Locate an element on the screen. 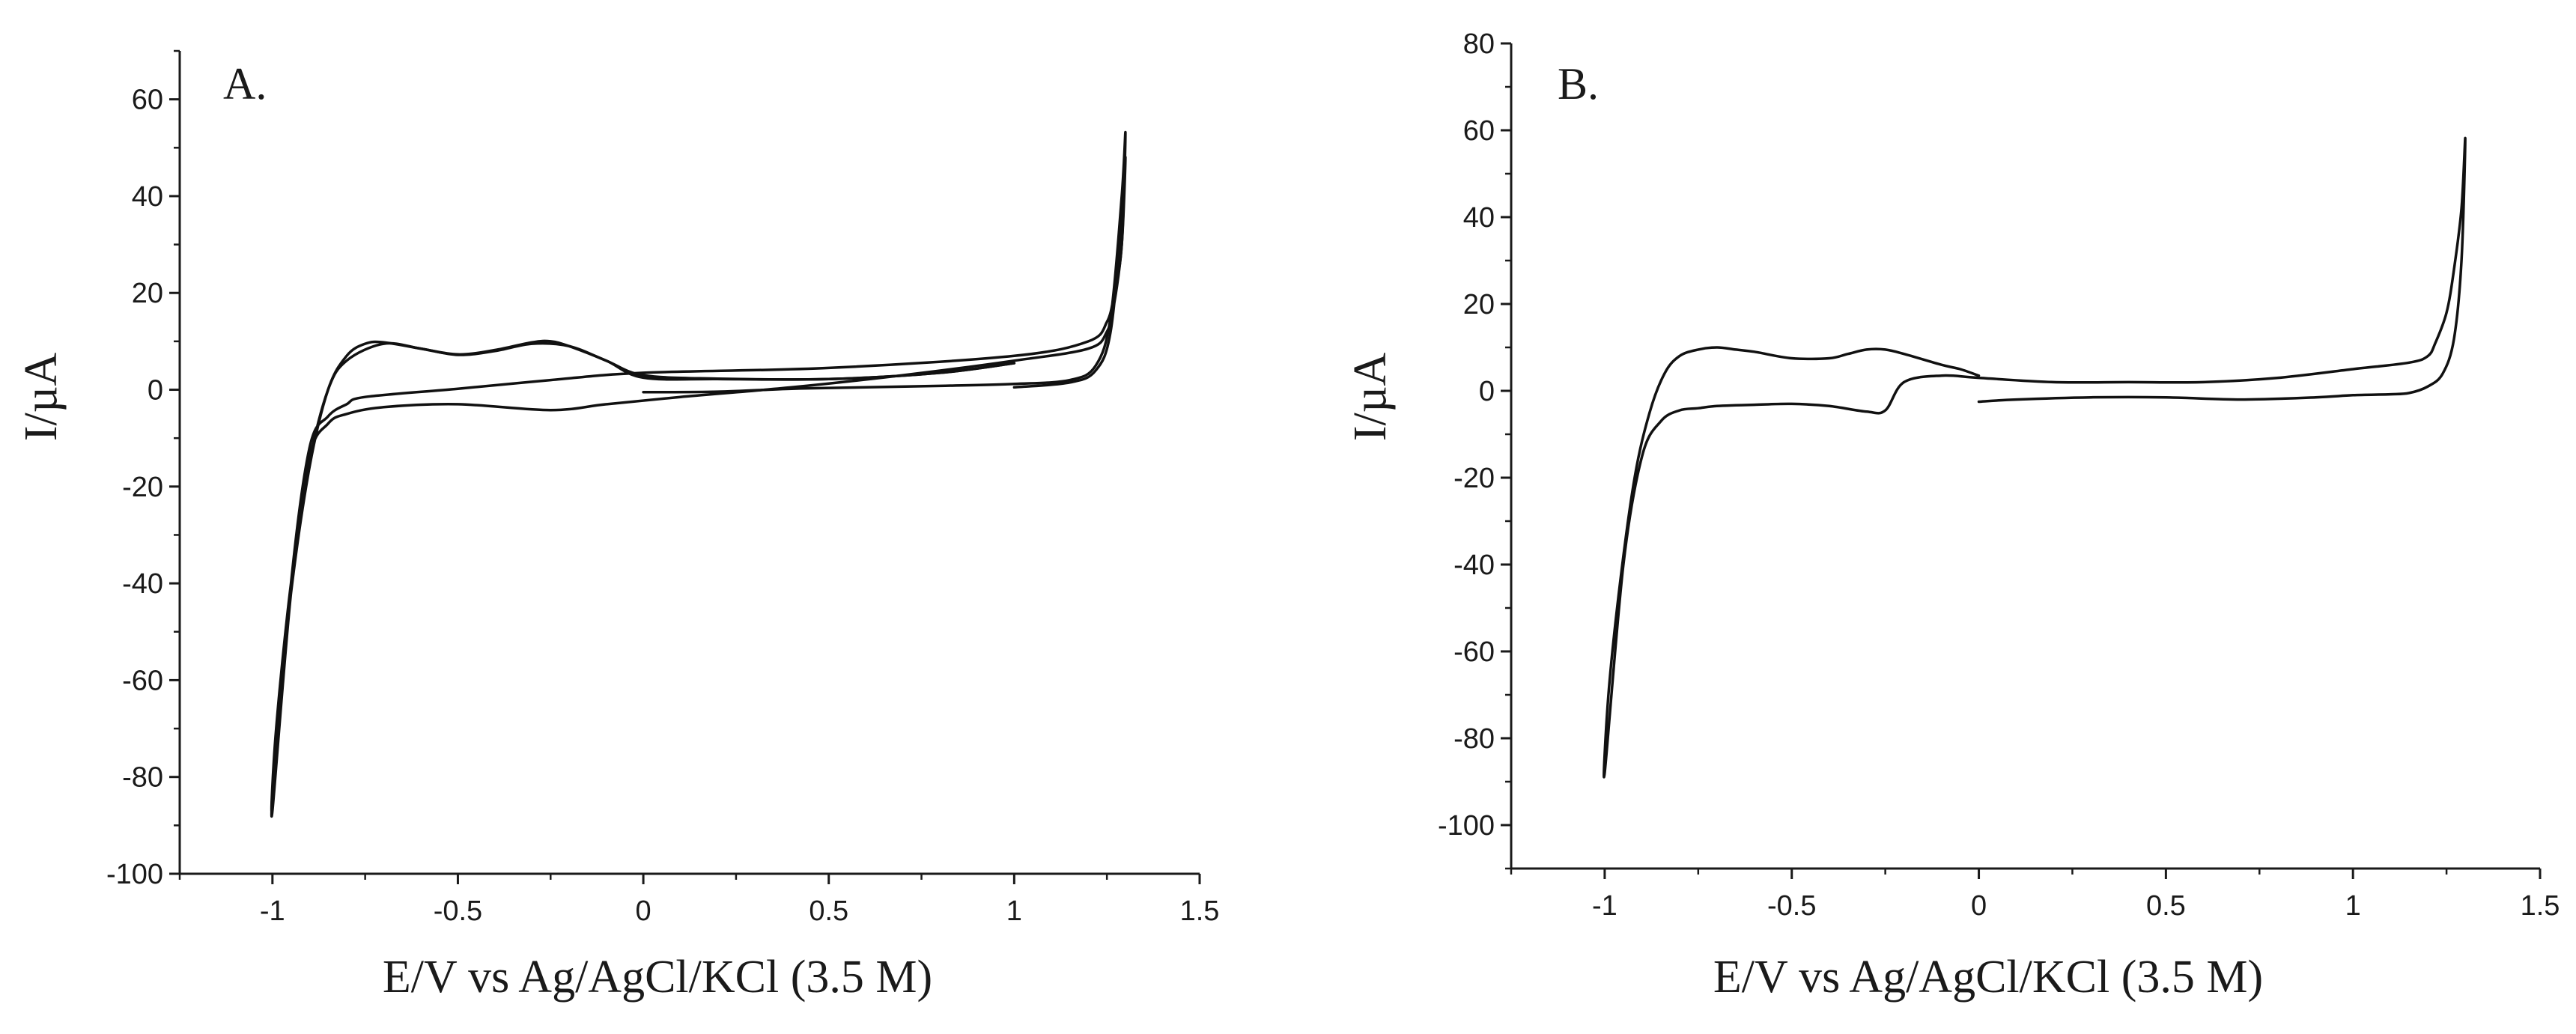  panel-a-y-ticks: -100 -80 -60 -40 -20 0 20 40 60 is located at coordinates (143, 469).